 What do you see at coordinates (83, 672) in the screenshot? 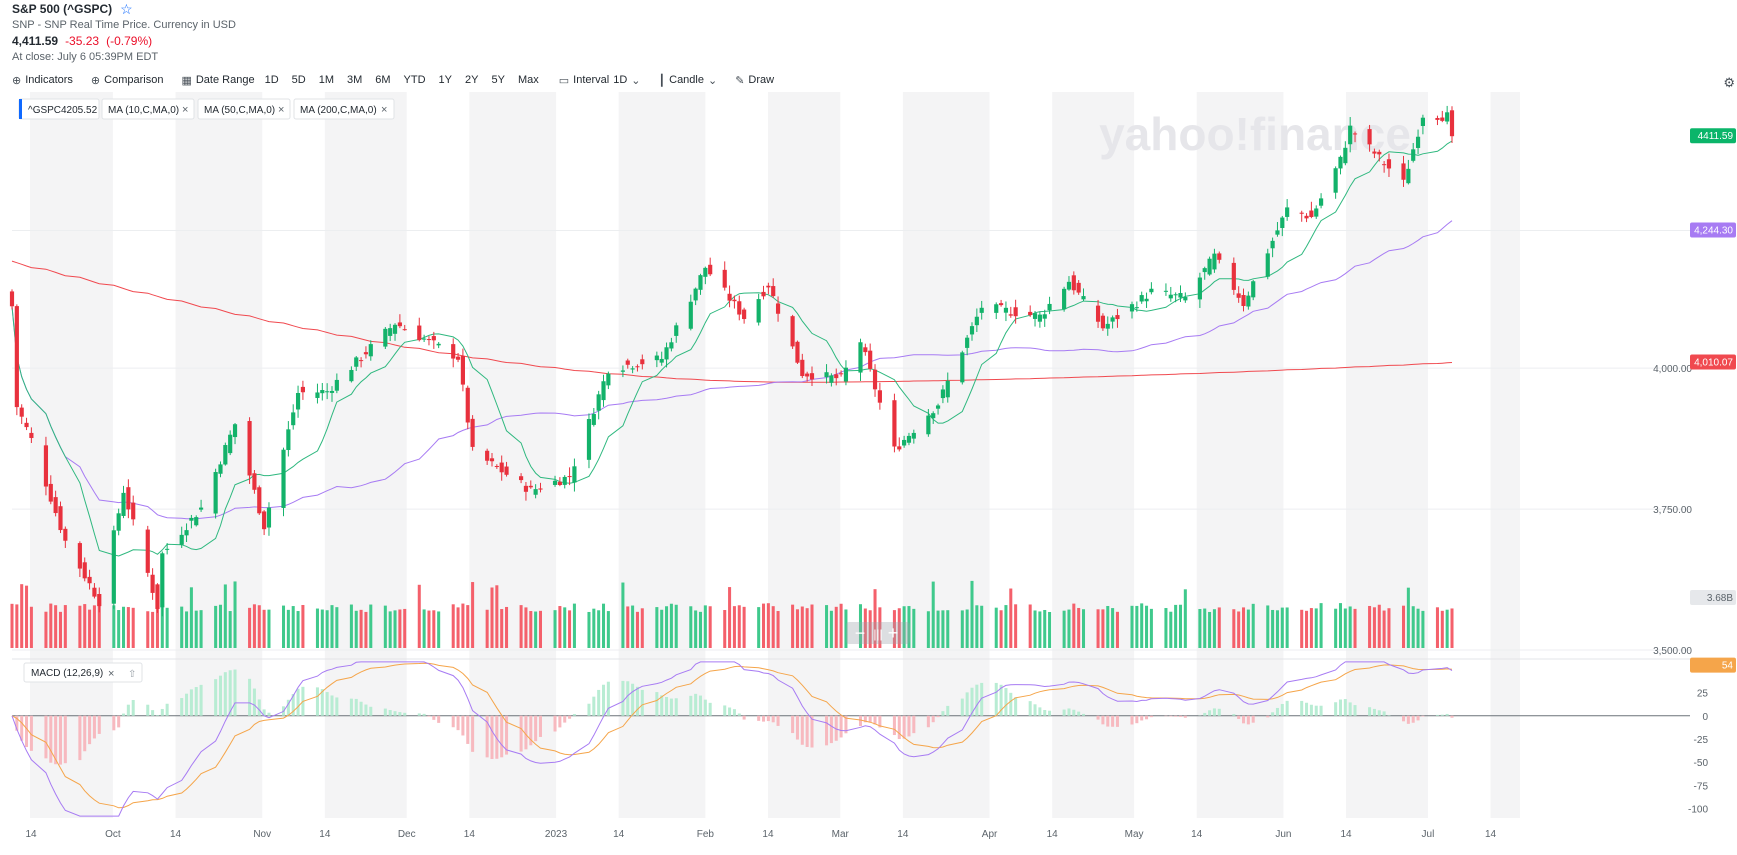
I see `legend-macd-chip` at bounding box center [83, 672].